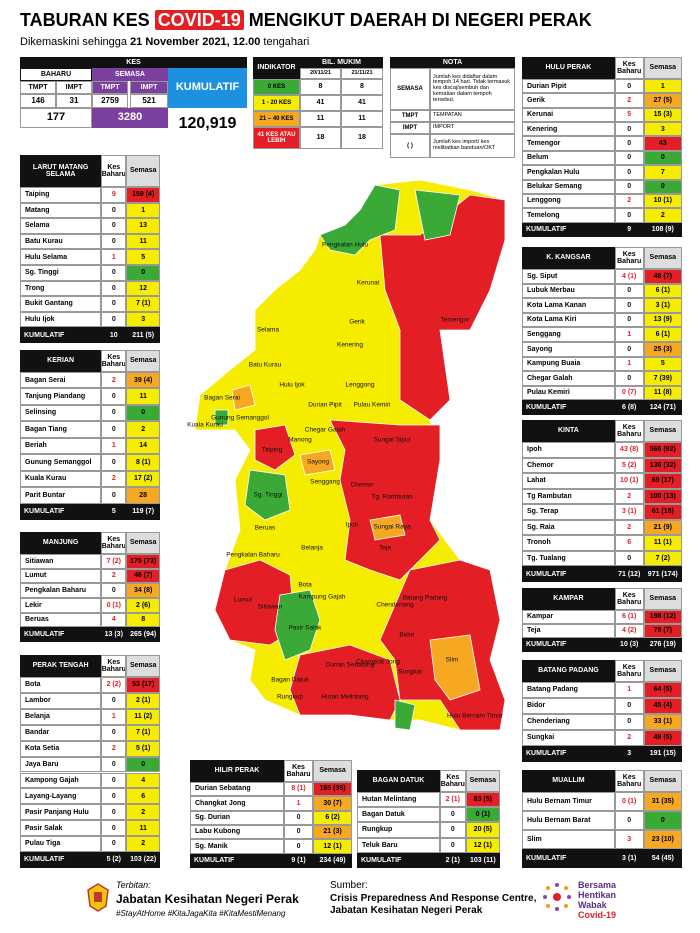 The image size is (700, 933). I want to click on active-cases: 27 (5), so click(662, 100).